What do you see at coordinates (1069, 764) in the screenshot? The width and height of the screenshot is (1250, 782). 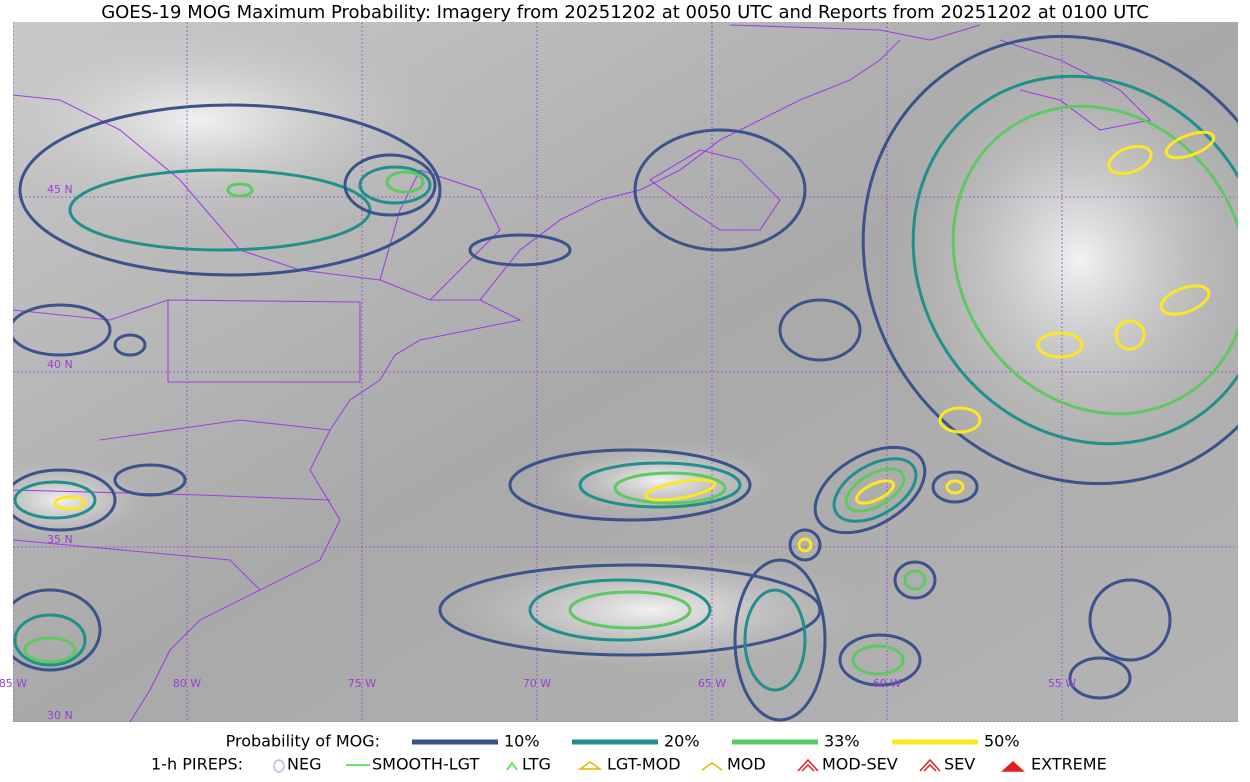 I see `pirep-label: EXTREME` at bounding box center [1069, 764].